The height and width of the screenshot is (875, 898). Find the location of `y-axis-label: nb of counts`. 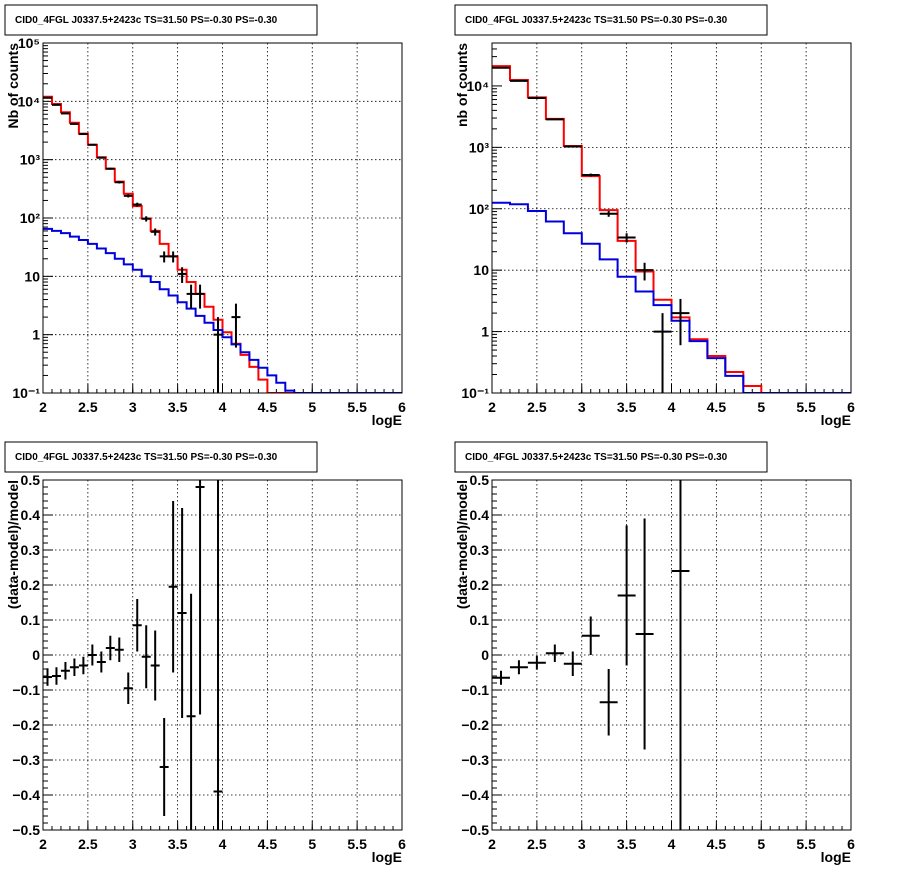

y-axis-label: nb of counts is located at coordinates (462, 85).